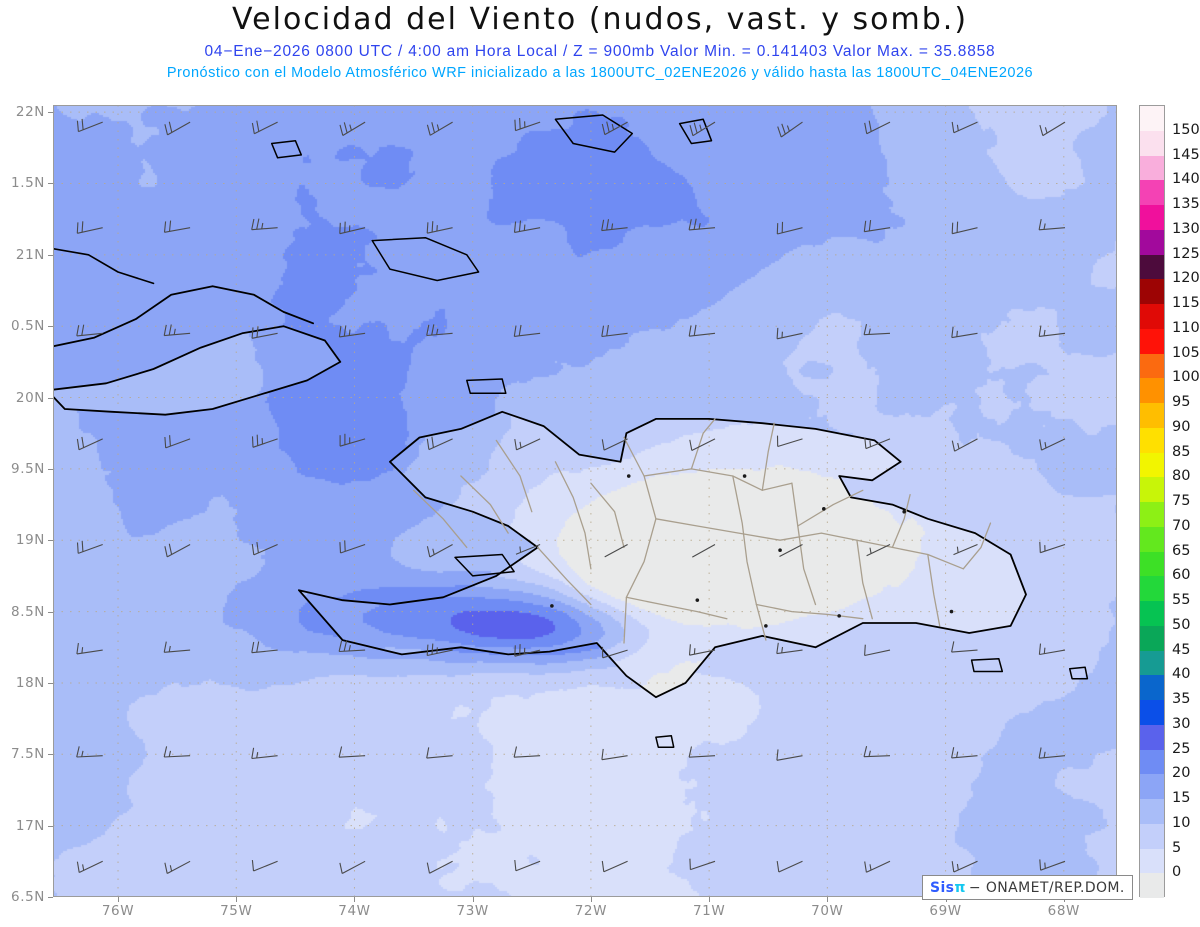 The image size is (1200, 927). I want to click on longitude-tick-label: 73W, so click(472, 911).